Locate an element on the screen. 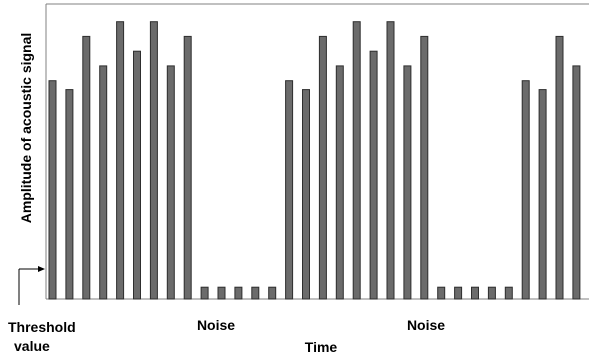 The width and height of the screenshot is (589, 359). noise-label-1: Noise is located at coordinates (216, 325).